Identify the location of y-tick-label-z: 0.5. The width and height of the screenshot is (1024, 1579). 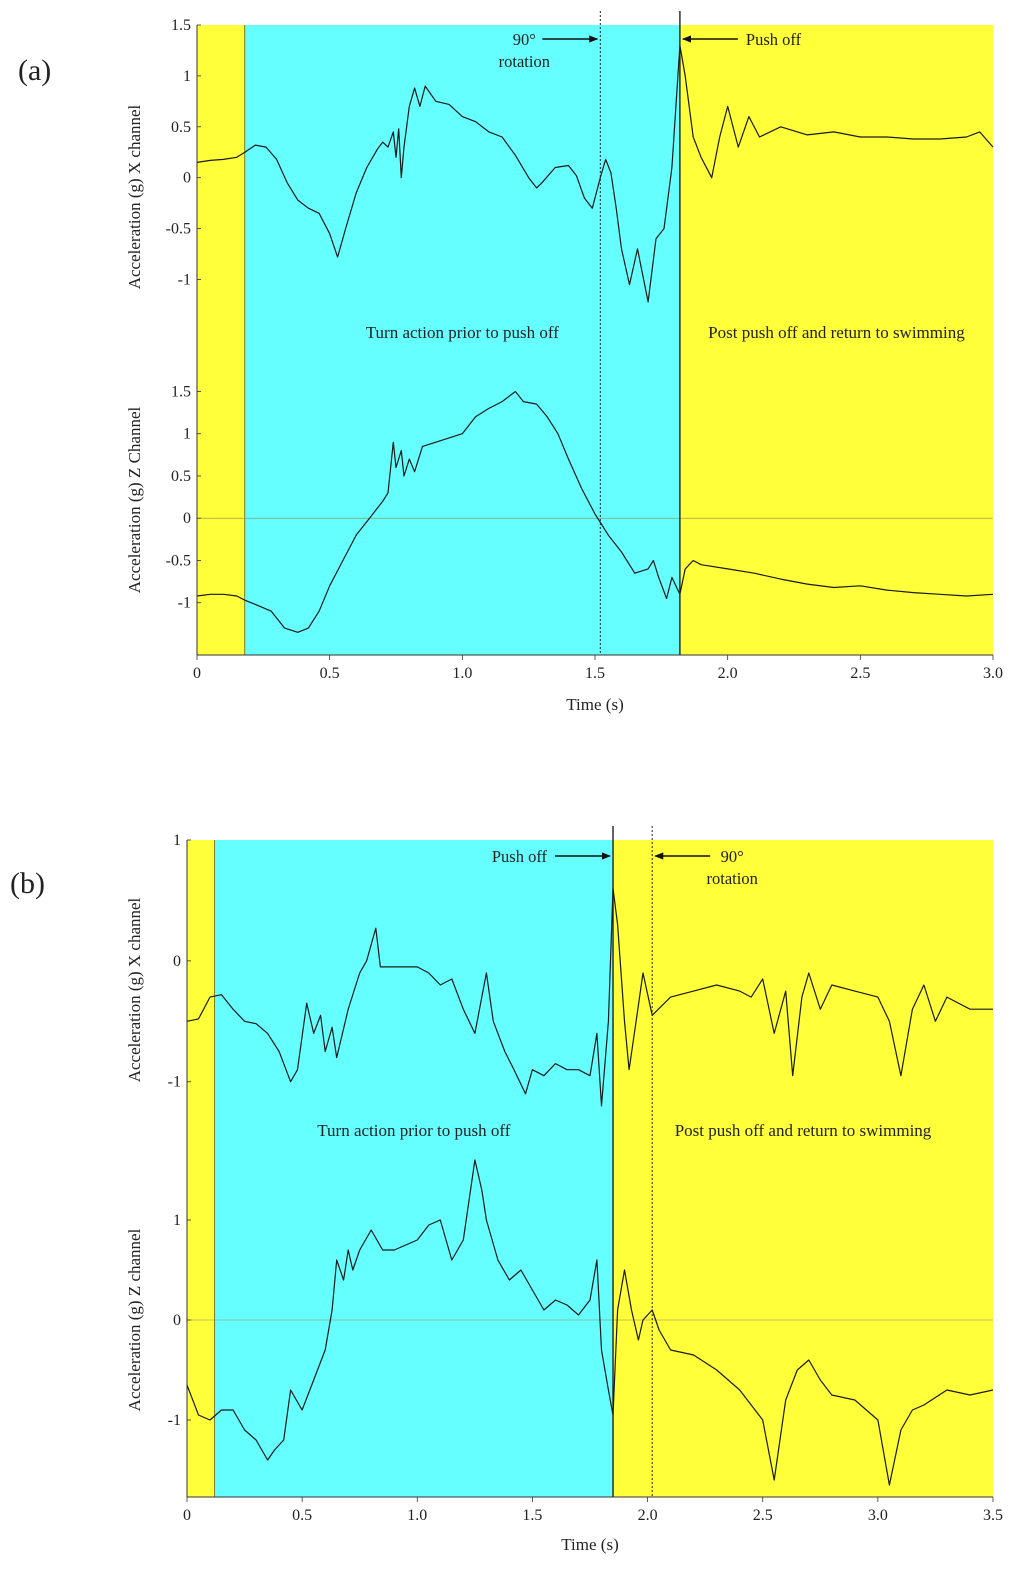
(181, 476).